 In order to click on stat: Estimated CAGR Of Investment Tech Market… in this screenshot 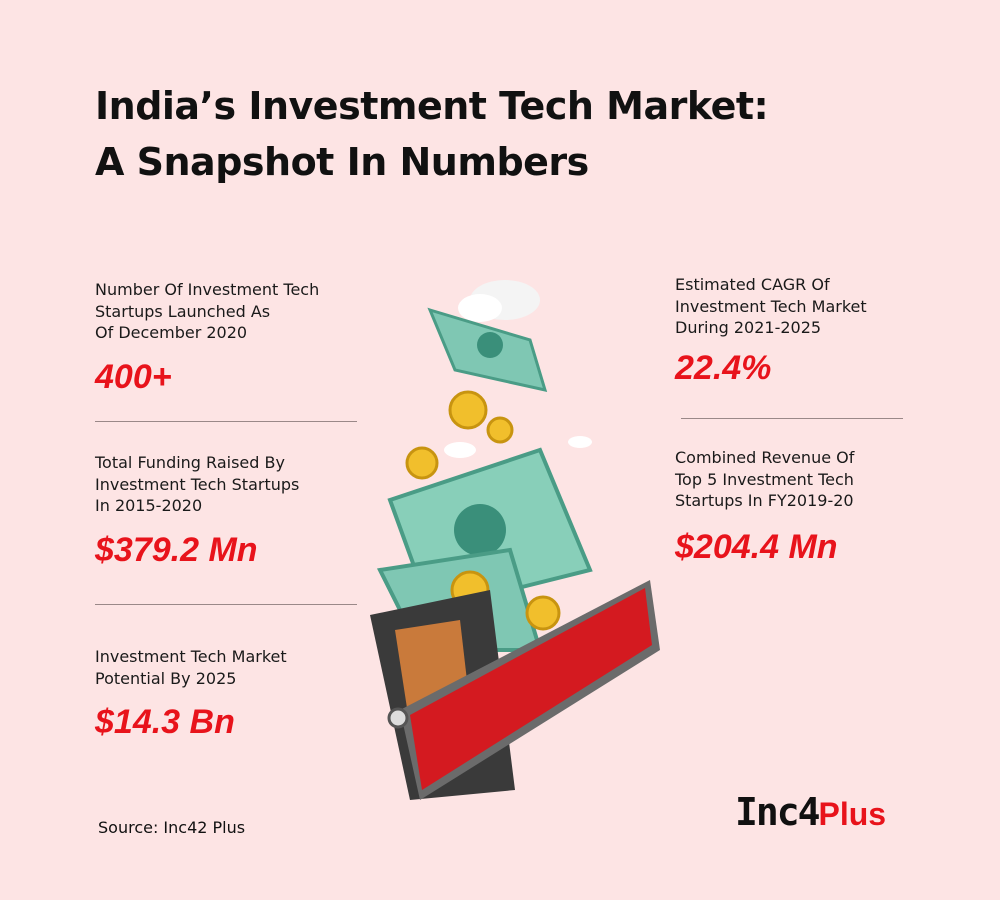, I will do `click(771, 331)`.